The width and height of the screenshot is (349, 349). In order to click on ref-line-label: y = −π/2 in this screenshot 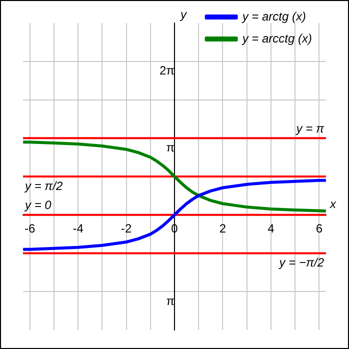, I will do `click(301, 263)`.